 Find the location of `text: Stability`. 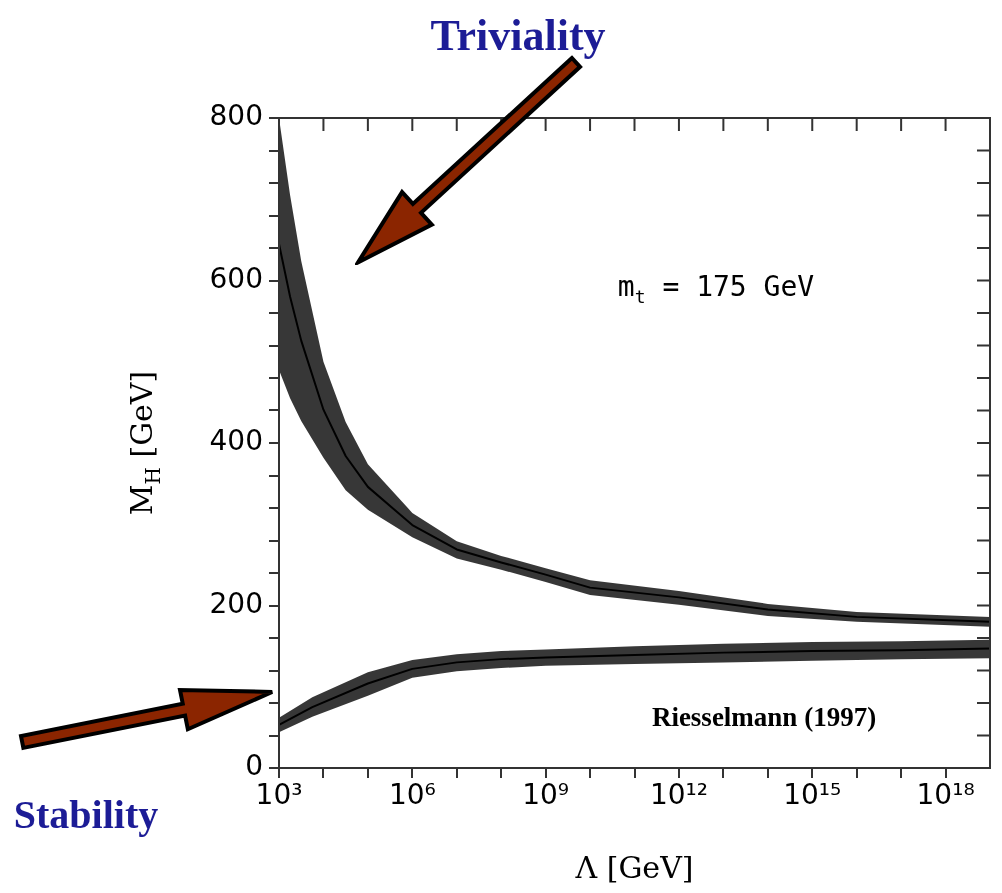

text: Stability is located at coordinates (86, 814).